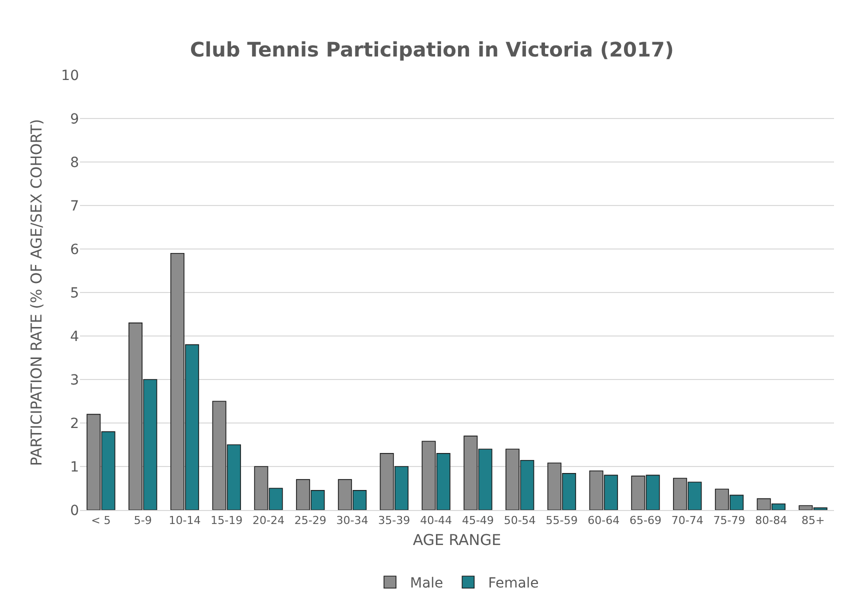 The width and height of the screenshot is (864, 610). What do you see at coordinates (70, 76) in the screenshot?
I see `y-tick-label: 10` at bounding box center [70, 76].